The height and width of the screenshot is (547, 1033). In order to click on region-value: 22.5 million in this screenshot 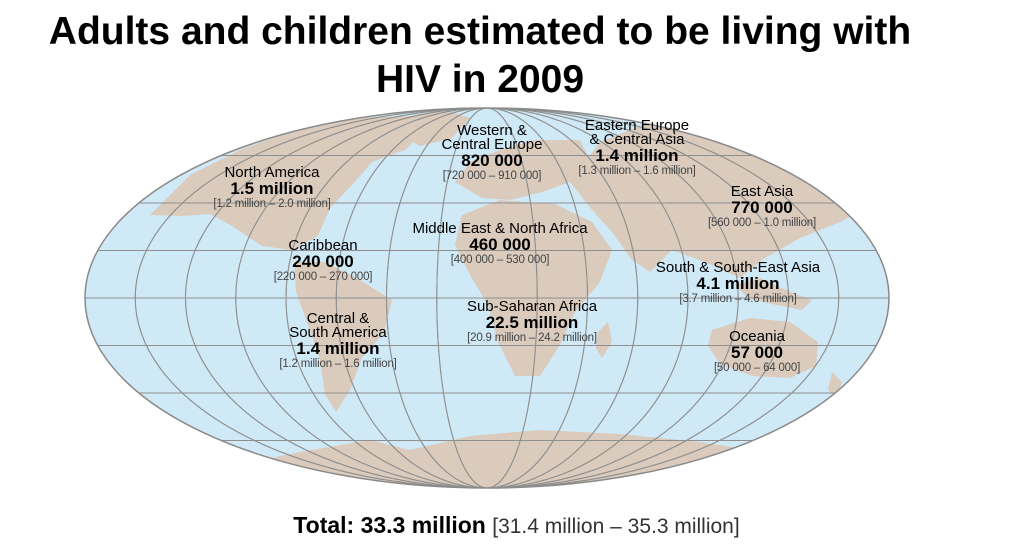, I will do `click(532, 322)`.